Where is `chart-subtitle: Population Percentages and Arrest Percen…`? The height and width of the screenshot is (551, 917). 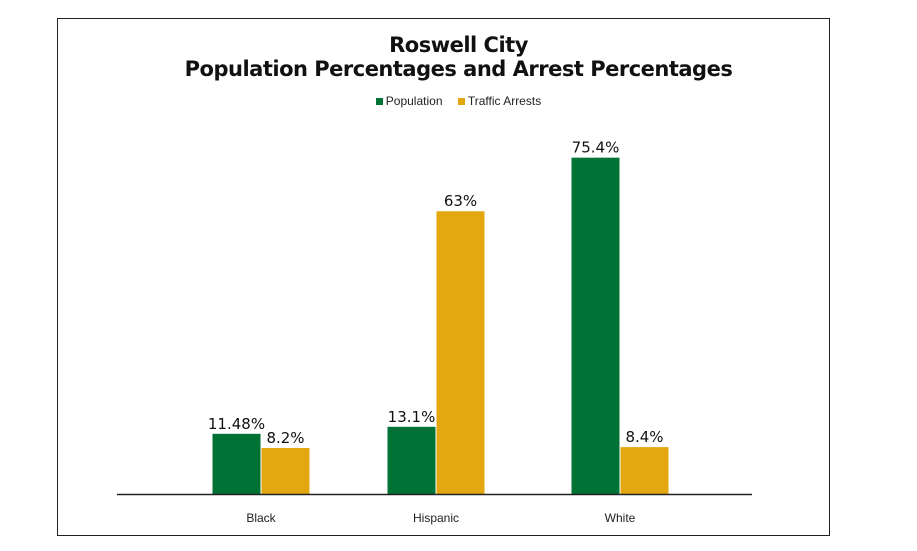
chart-subtitle: Population Percentages and Arrest Percen… is located at coordinates (458, 69).